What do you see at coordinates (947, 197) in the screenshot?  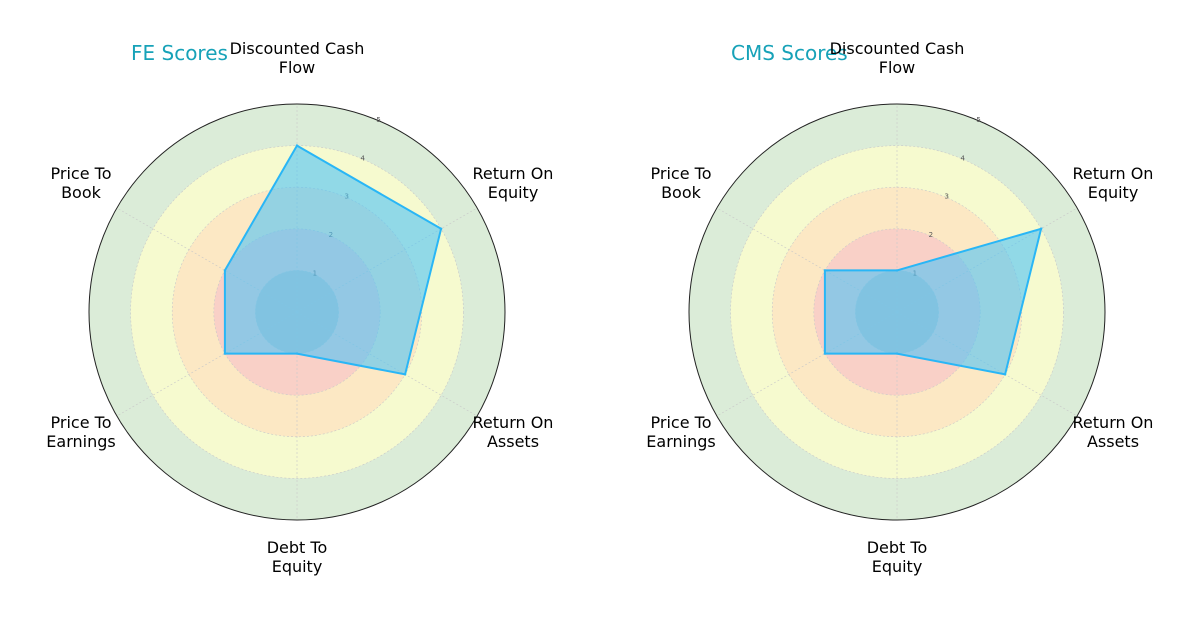 I see `ring-tick-label: 3` at bounding box center [947, 197].